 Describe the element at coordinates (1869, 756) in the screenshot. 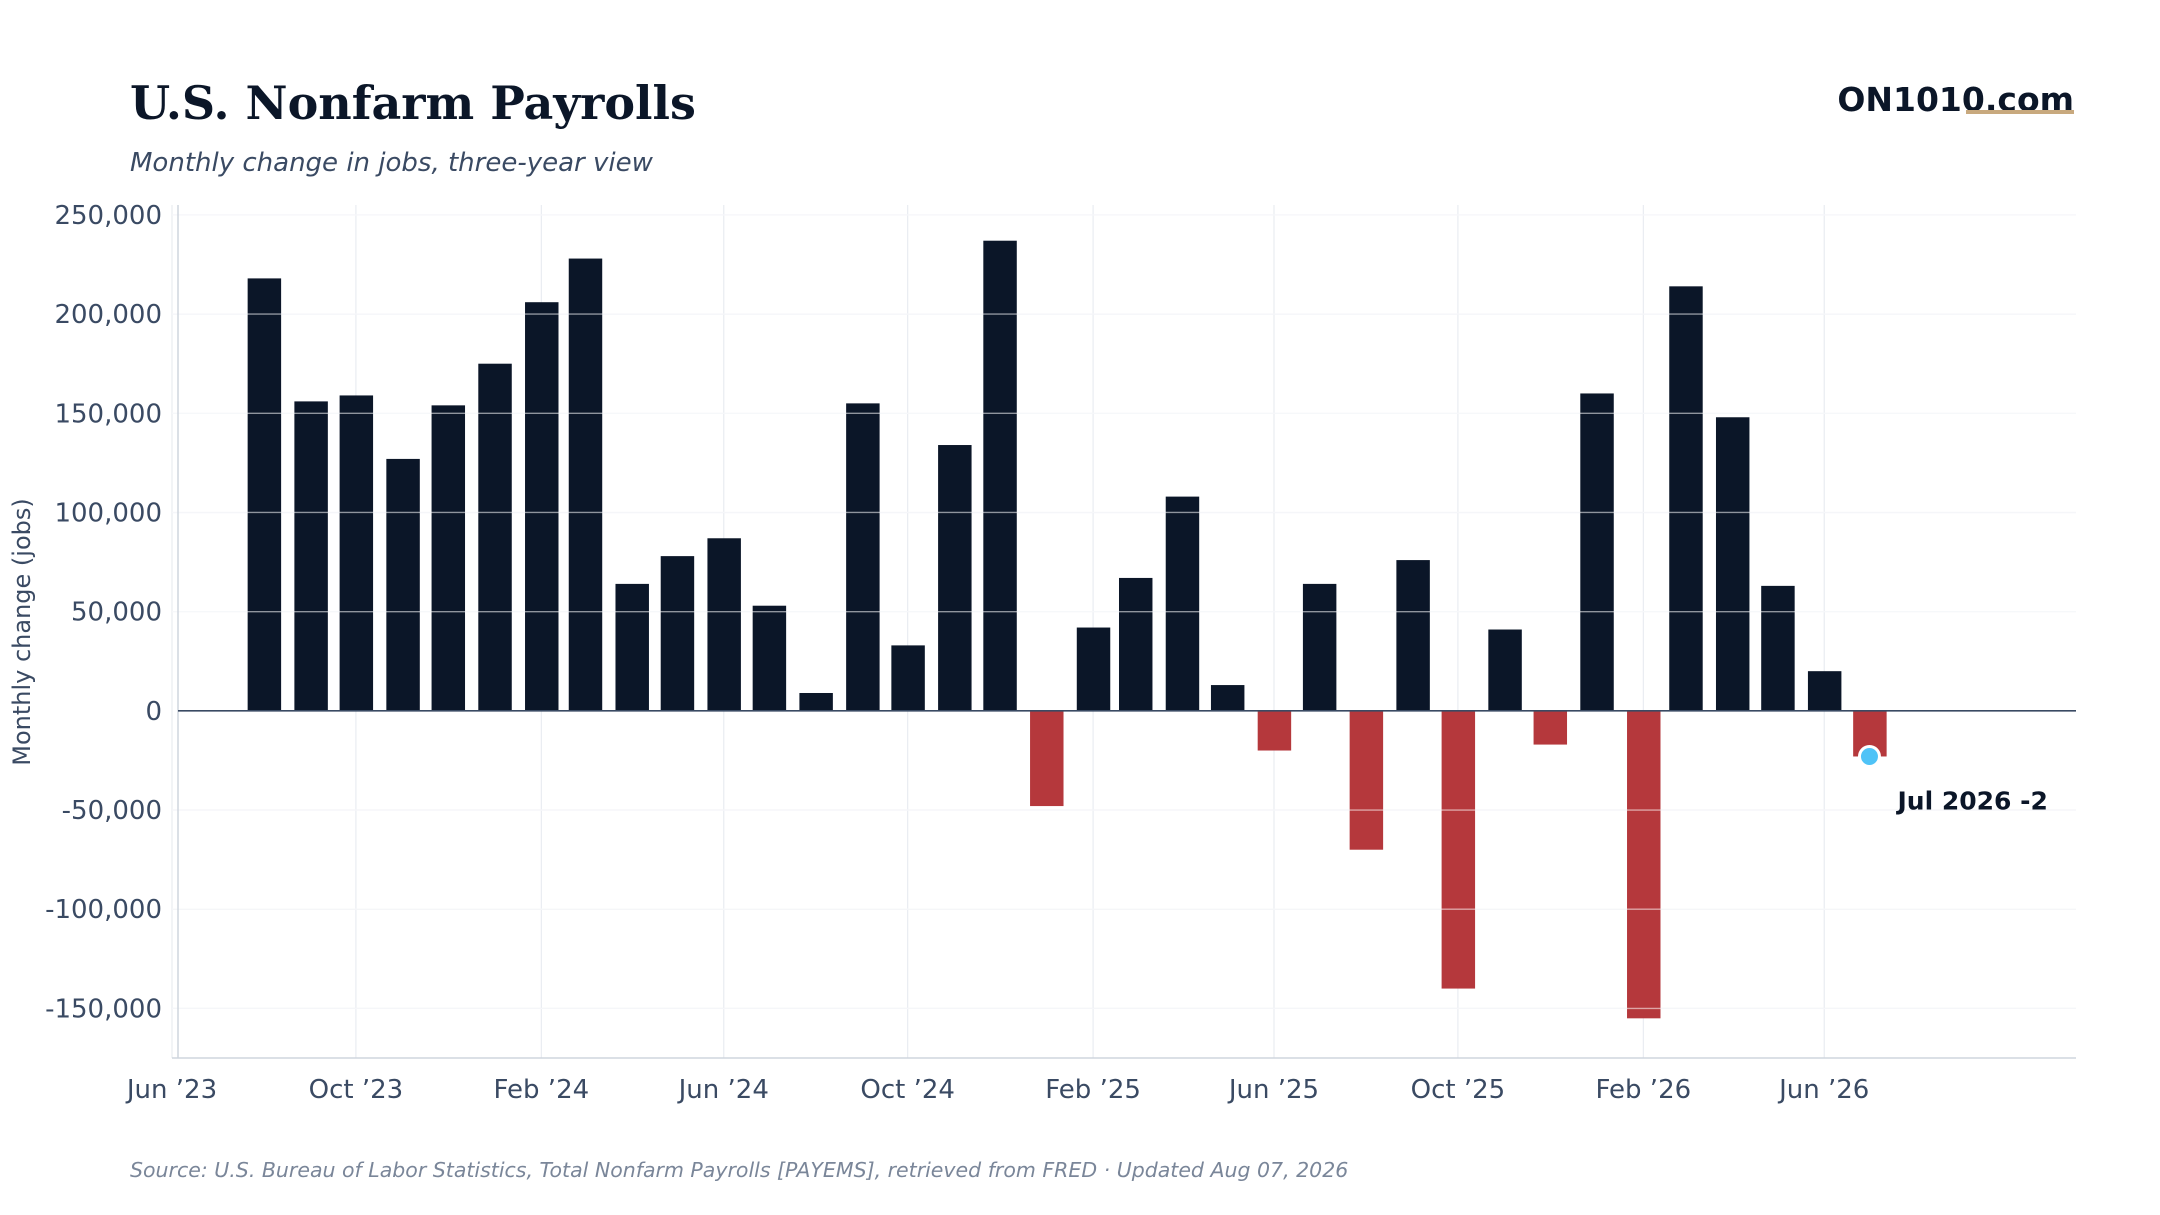

I see `latest-value-marker` at that location.